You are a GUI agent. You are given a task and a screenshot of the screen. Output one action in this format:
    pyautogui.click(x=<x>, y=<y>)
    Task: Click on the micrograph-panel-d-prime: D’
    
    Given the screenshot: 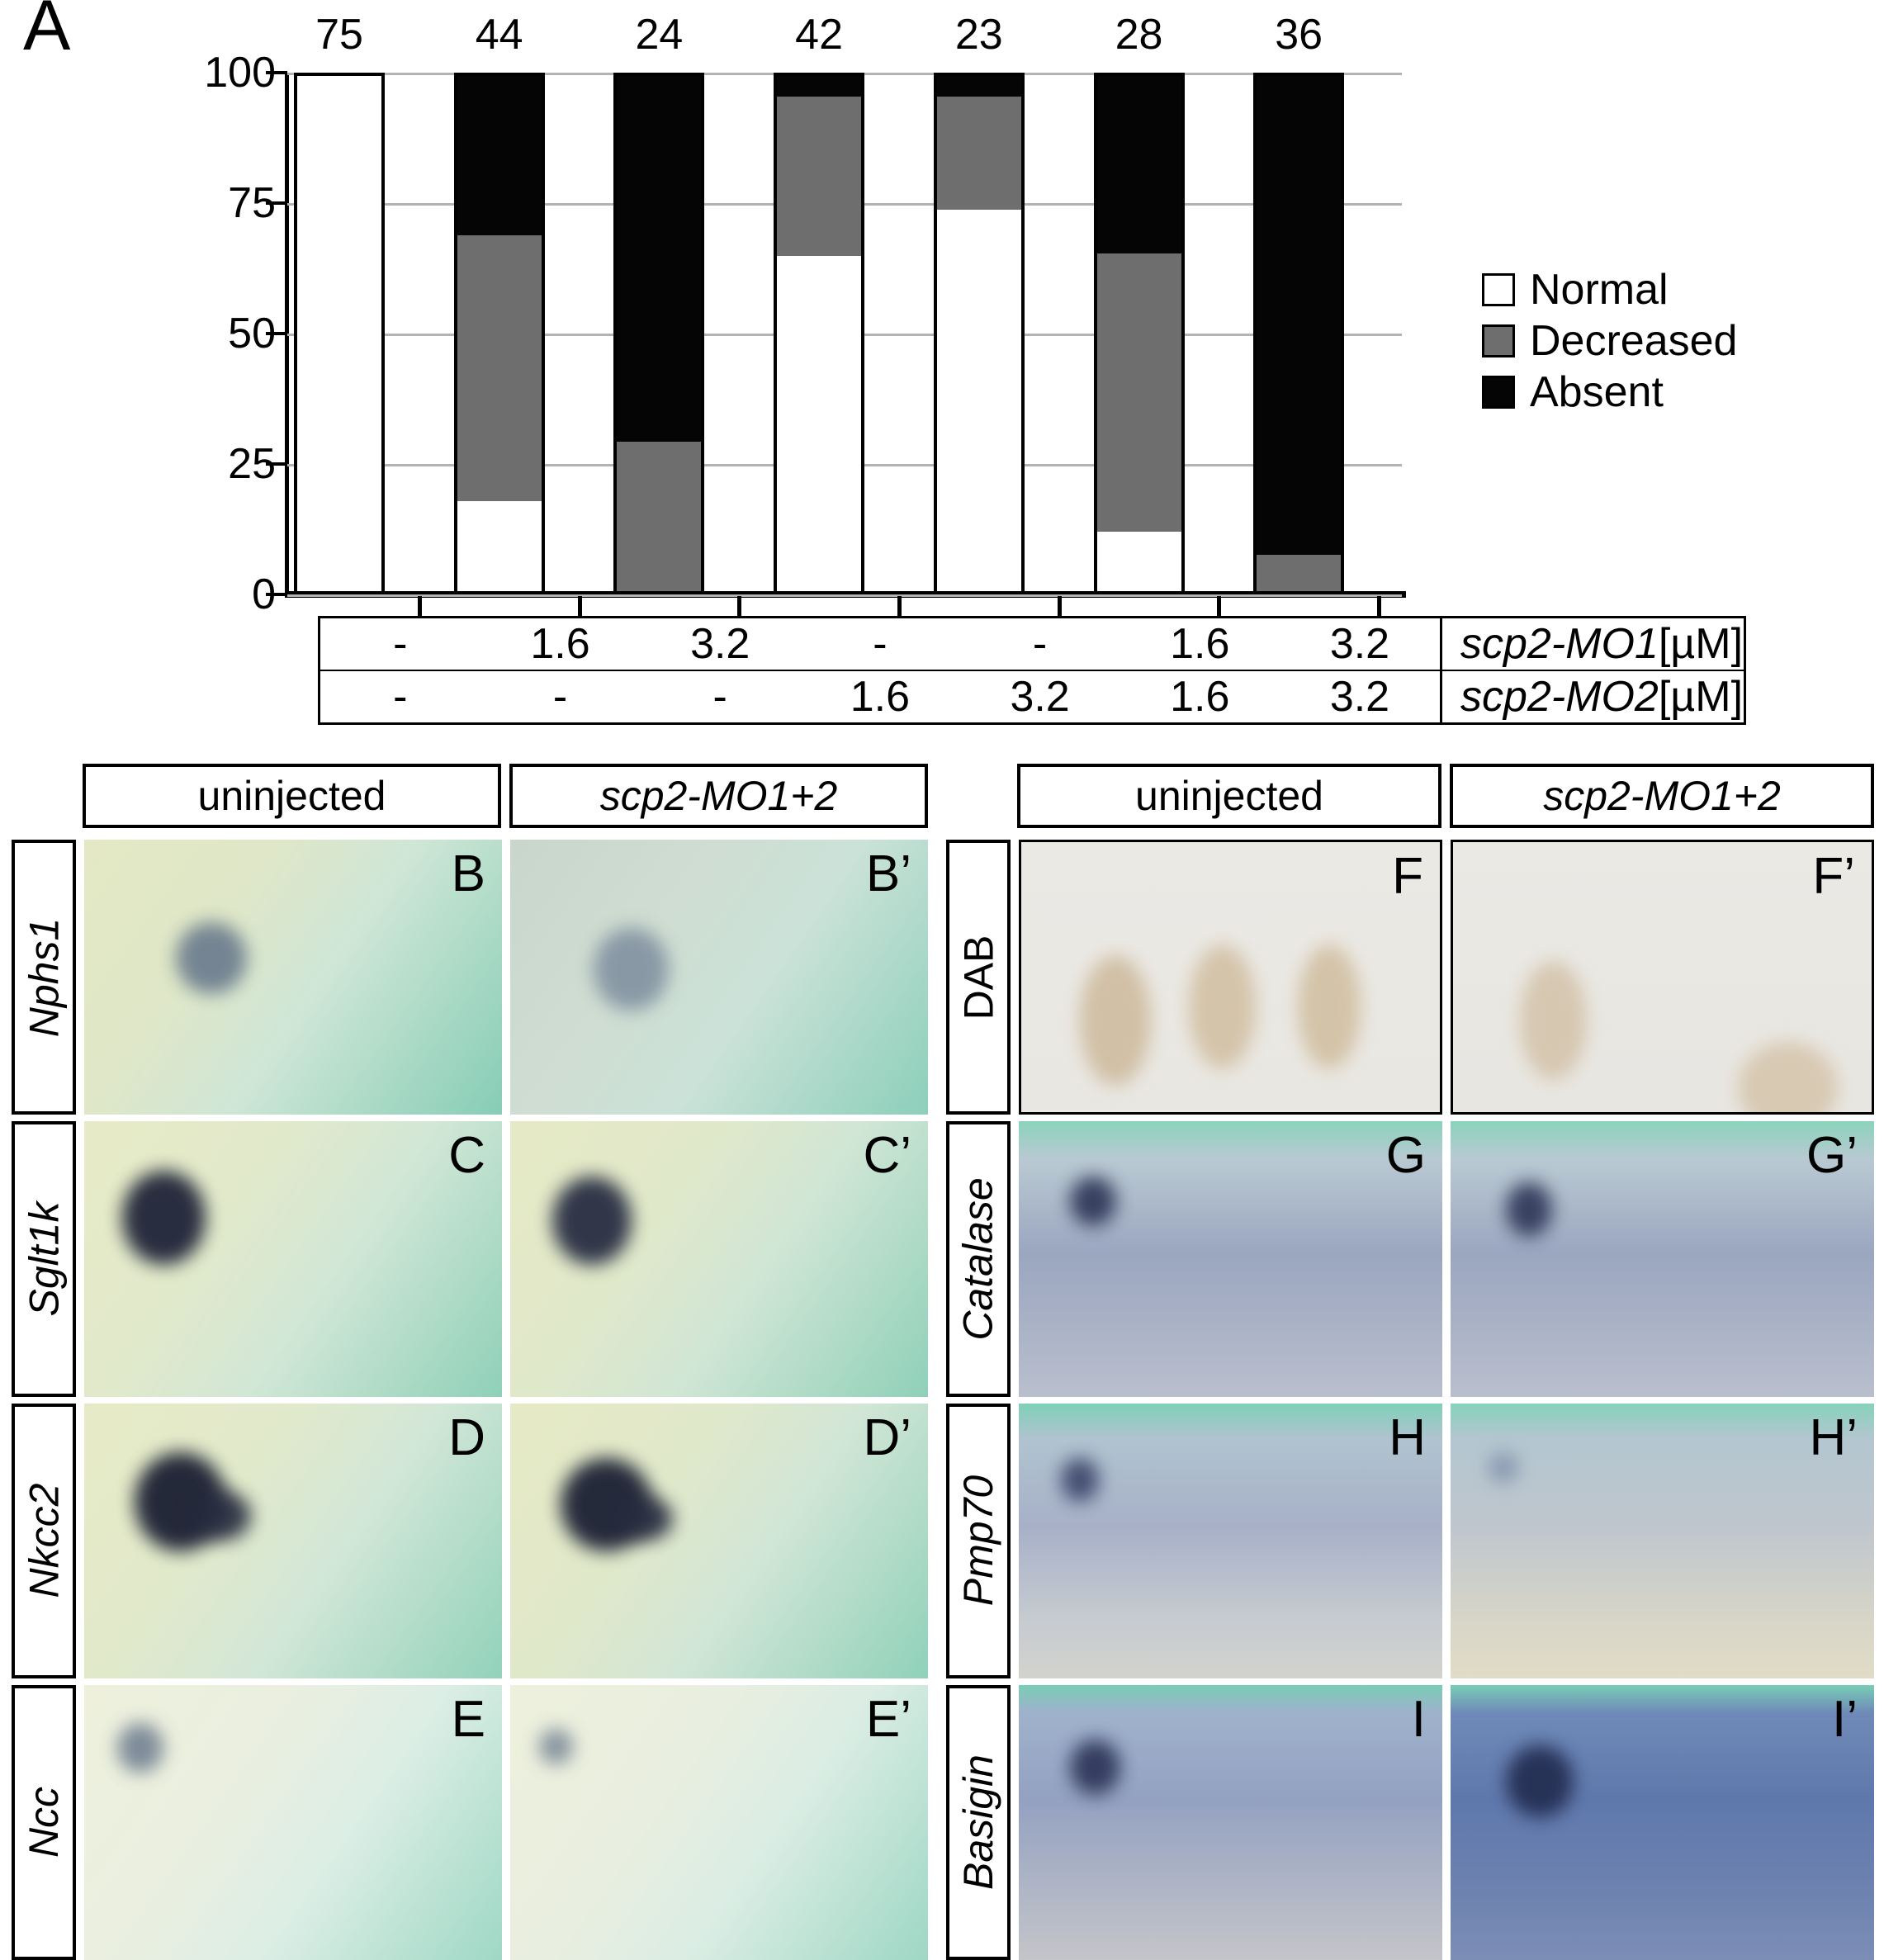 What is the action you would take?
    pyautogui.click(x=719, y=1540)
    